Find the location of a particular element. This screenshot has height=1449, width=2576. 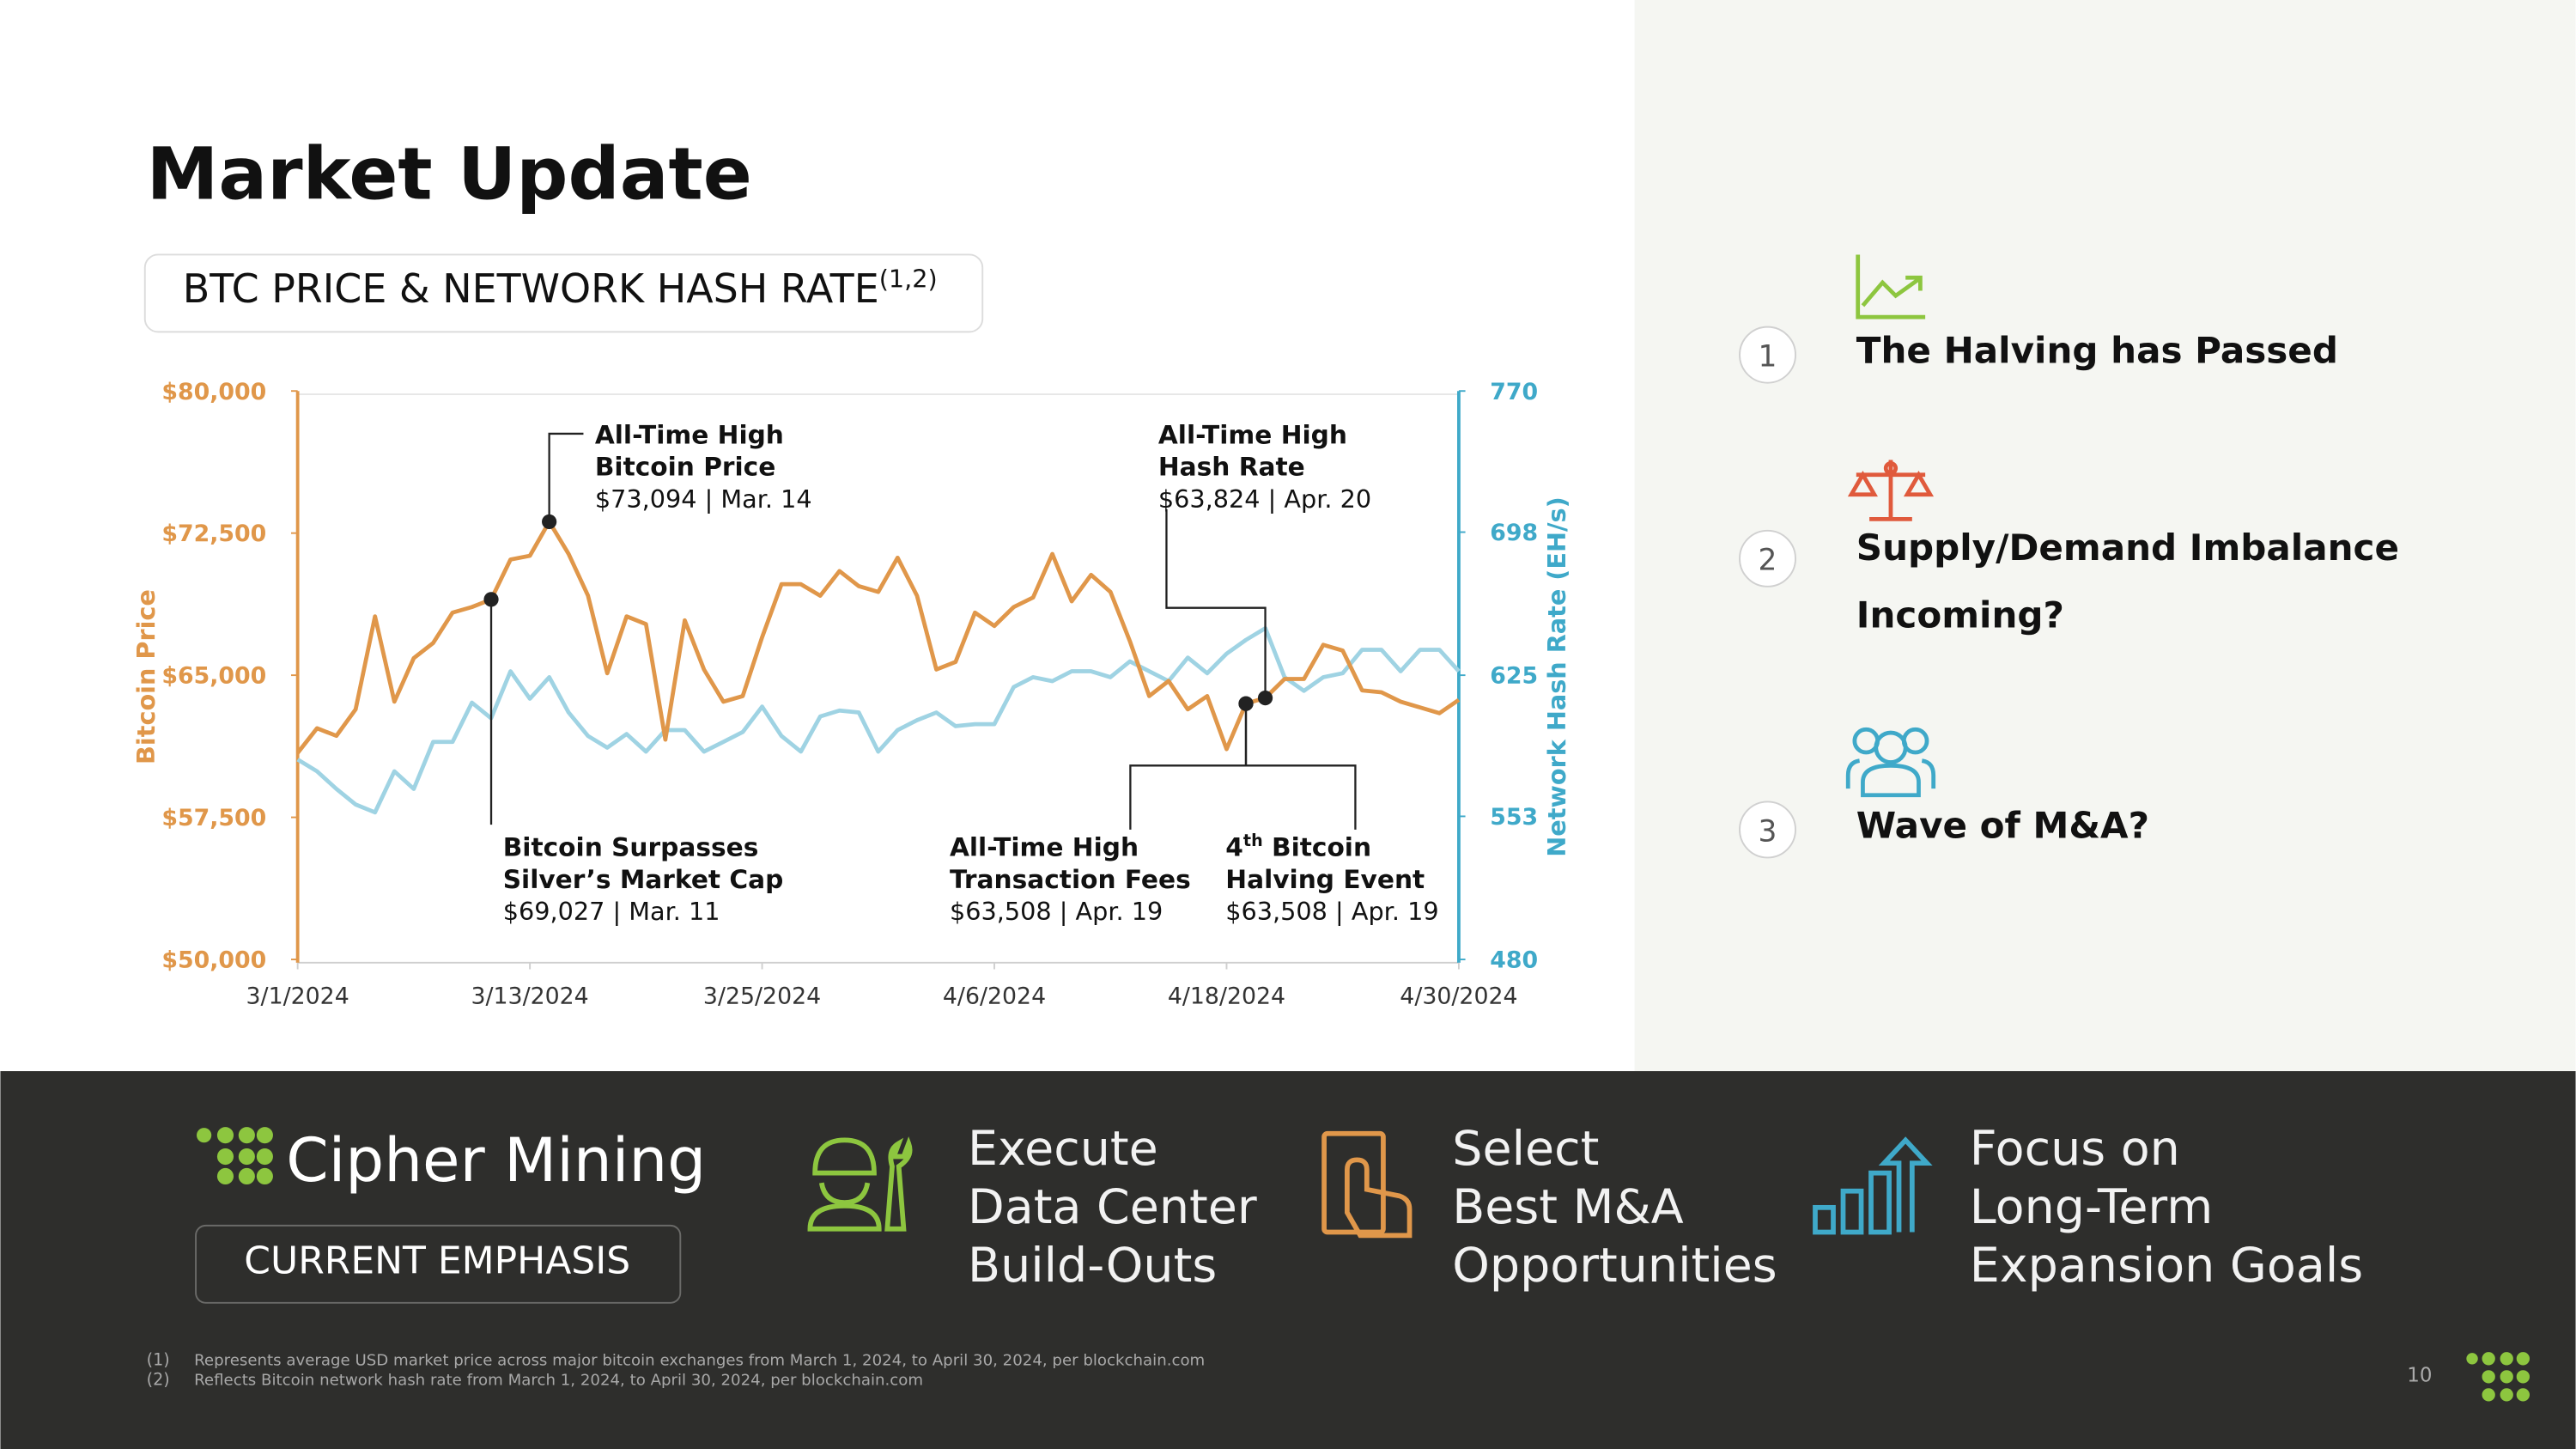

icon-select is located at coordinates (1367, 1184).